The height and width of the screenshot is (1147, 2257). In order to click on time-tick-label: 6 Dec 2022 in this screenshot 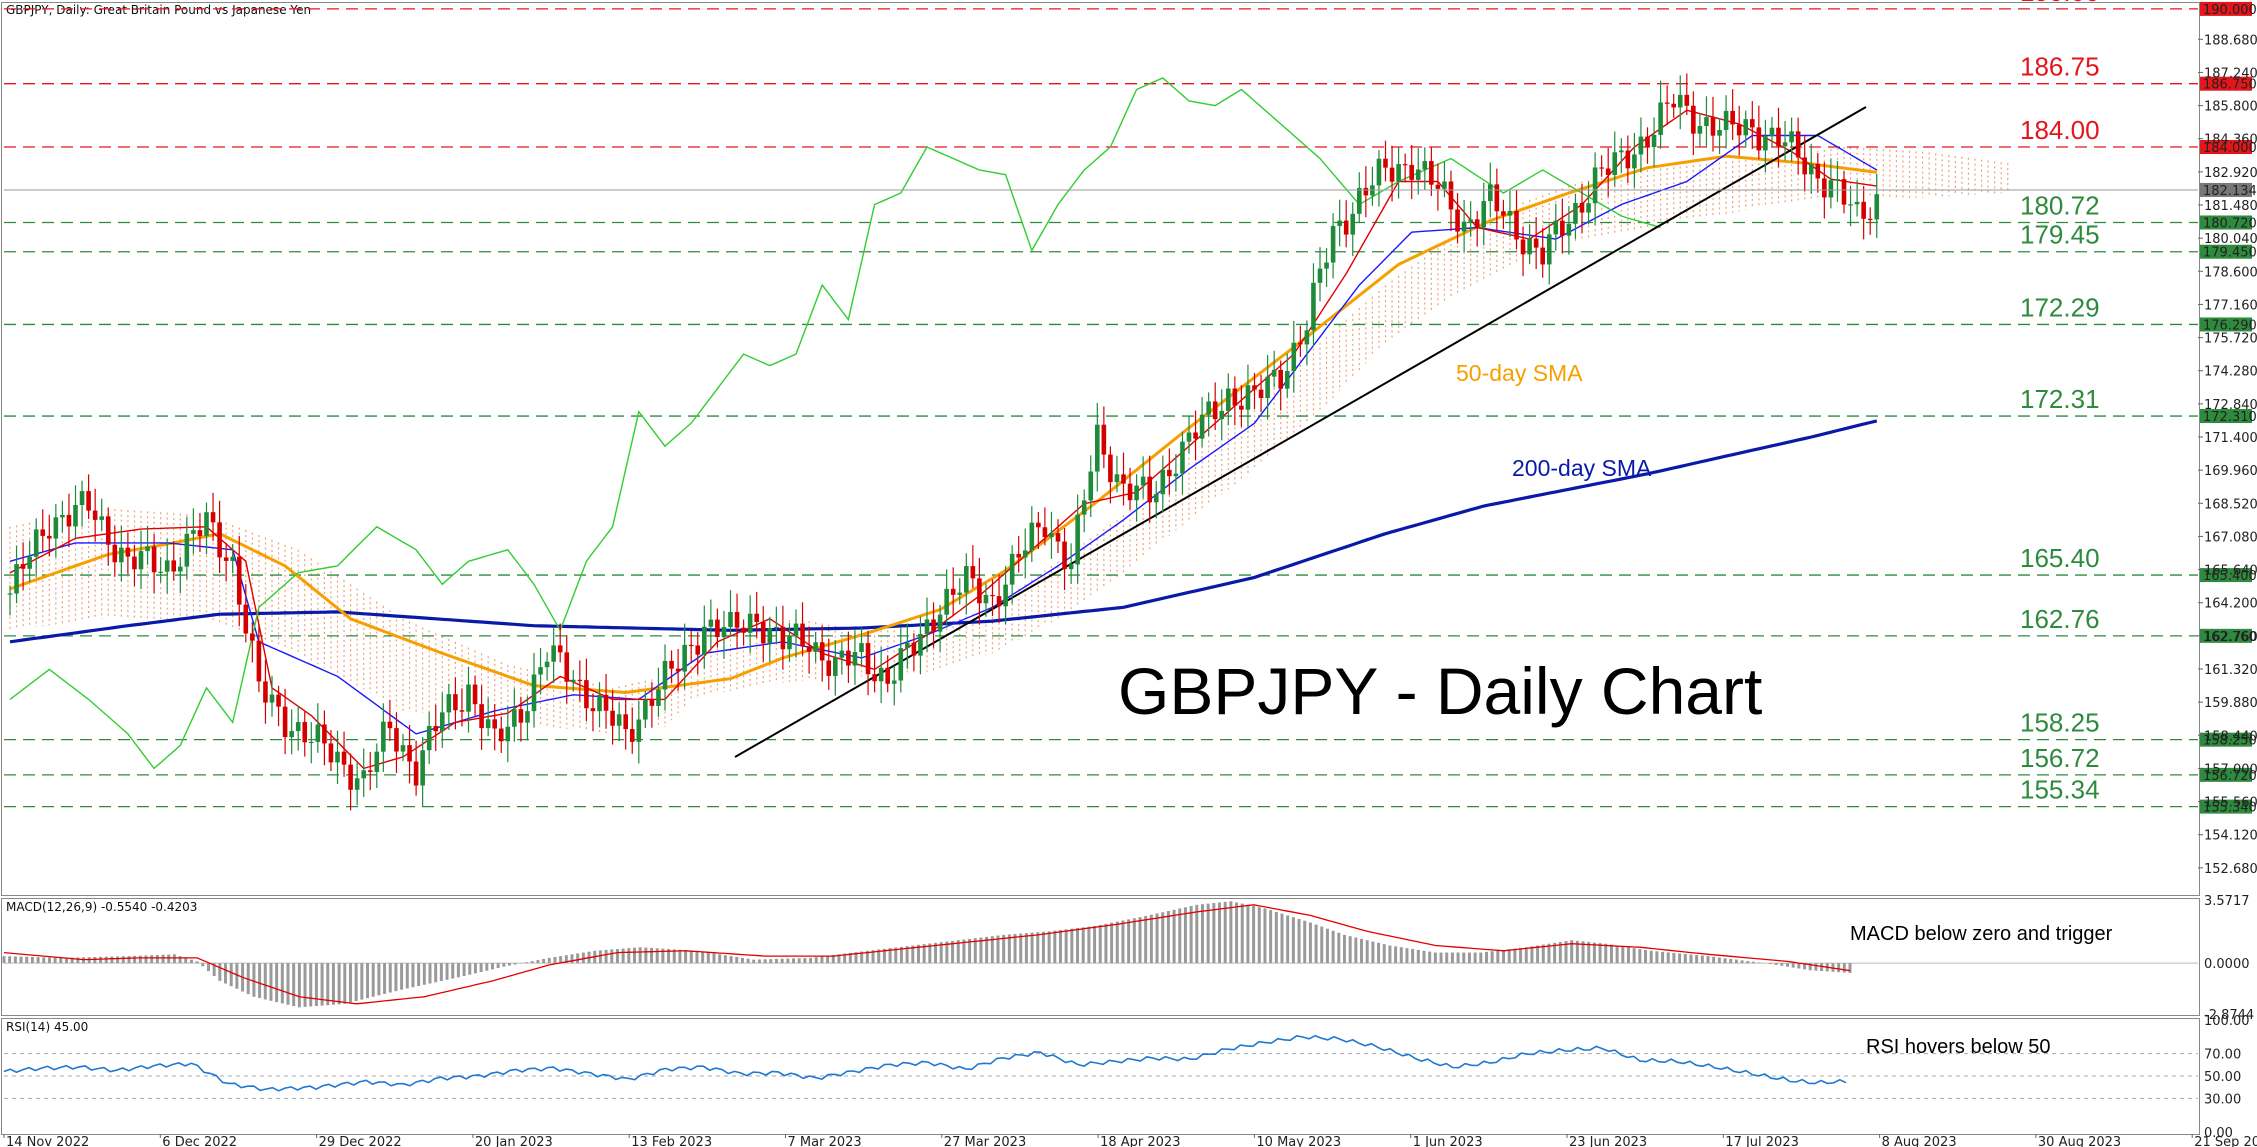, I will do `click(199, 1141)`.